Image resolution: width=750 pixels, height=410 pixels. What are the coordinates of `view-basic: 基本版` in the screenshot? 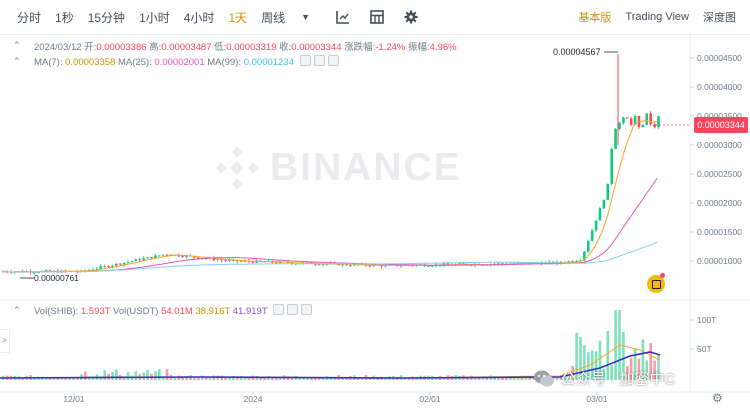 It's located at (595, 18).